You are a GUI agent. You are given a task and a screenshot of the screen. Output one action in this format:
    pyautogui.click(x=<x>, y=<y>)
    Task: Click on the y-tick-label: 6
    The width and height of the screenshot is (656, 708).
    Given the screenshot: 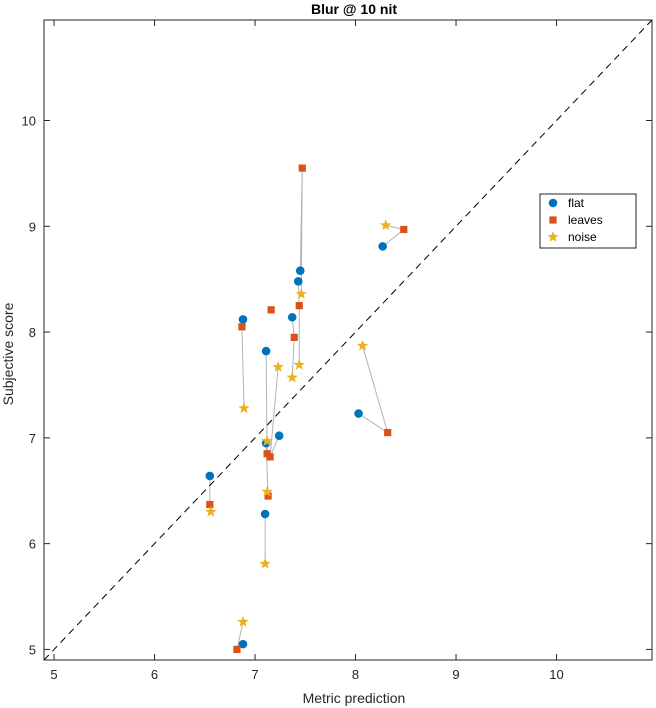 What is the action you would take?
    pyautogui.click(x=32, y=544)
    